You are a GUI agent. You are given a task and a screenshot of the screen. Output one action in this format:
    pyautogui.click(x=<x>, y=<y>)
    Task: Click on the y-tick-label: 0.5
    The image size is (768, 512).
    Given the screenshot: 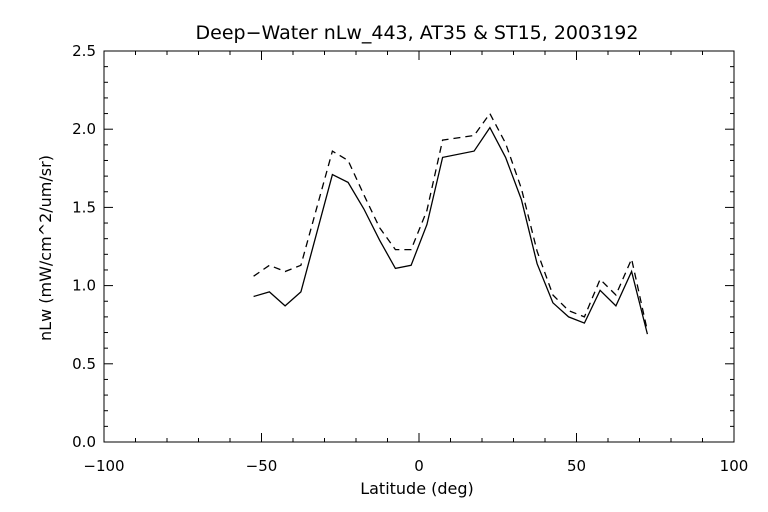 What is the action you would take?
    pyautogui.click(x=84, y=364)
    